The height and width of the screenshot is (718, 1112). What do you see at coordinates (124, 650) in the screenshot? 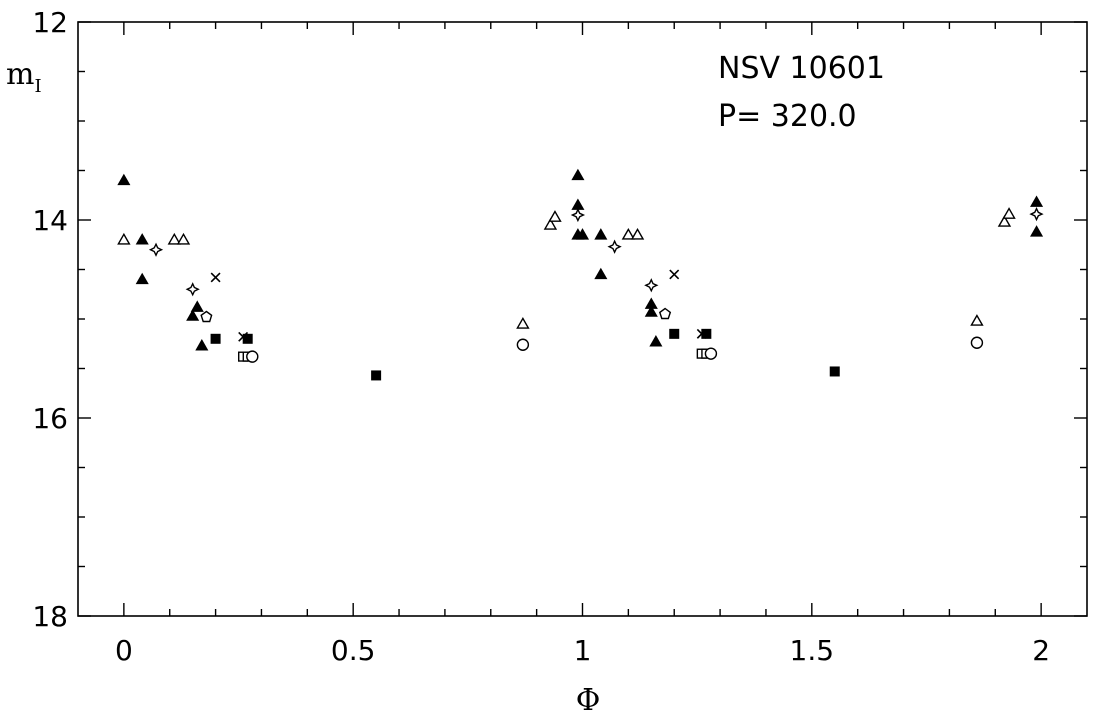
I see `x-tick-label: 0` at bounding box center [124, 650].